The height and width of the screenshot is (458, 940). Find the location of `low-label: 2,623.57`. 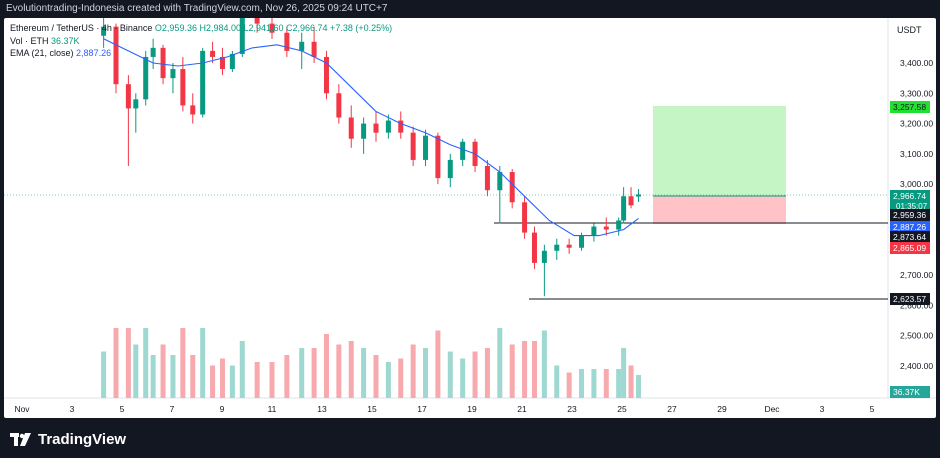

low-label: 2,623.57 is located at coordinates (909, 299).